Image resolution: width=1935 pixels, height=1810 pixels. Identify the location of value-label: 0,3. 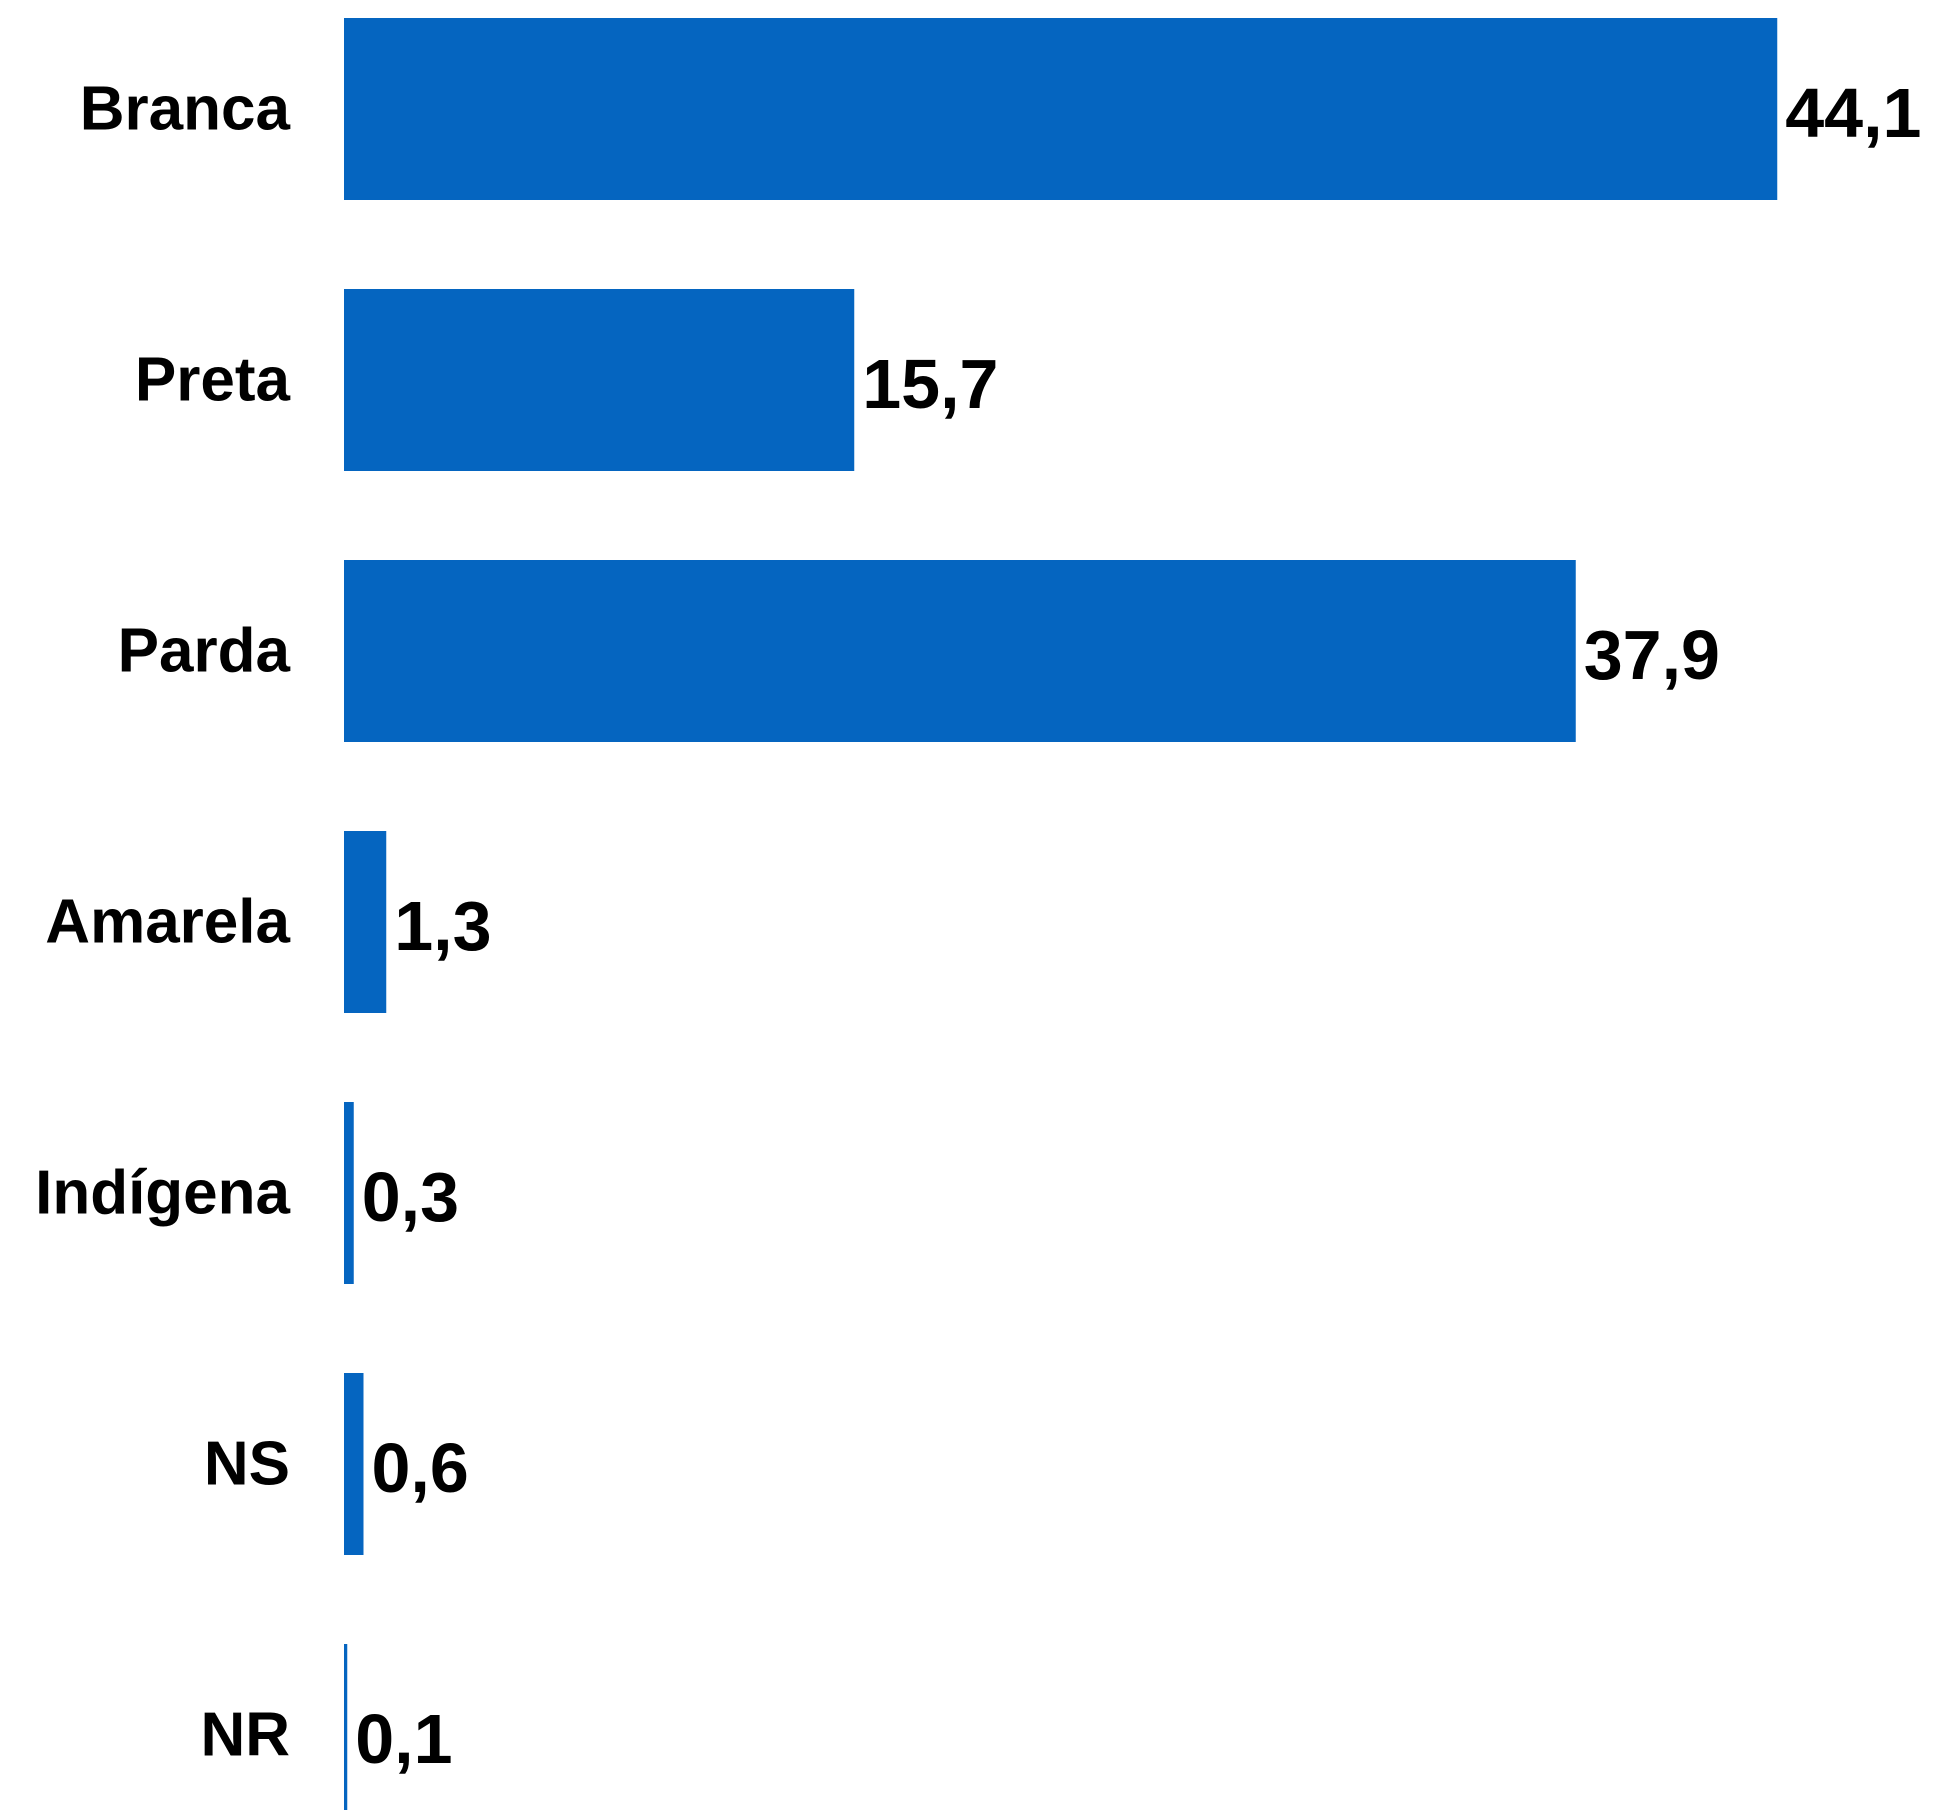
(410, 1197).